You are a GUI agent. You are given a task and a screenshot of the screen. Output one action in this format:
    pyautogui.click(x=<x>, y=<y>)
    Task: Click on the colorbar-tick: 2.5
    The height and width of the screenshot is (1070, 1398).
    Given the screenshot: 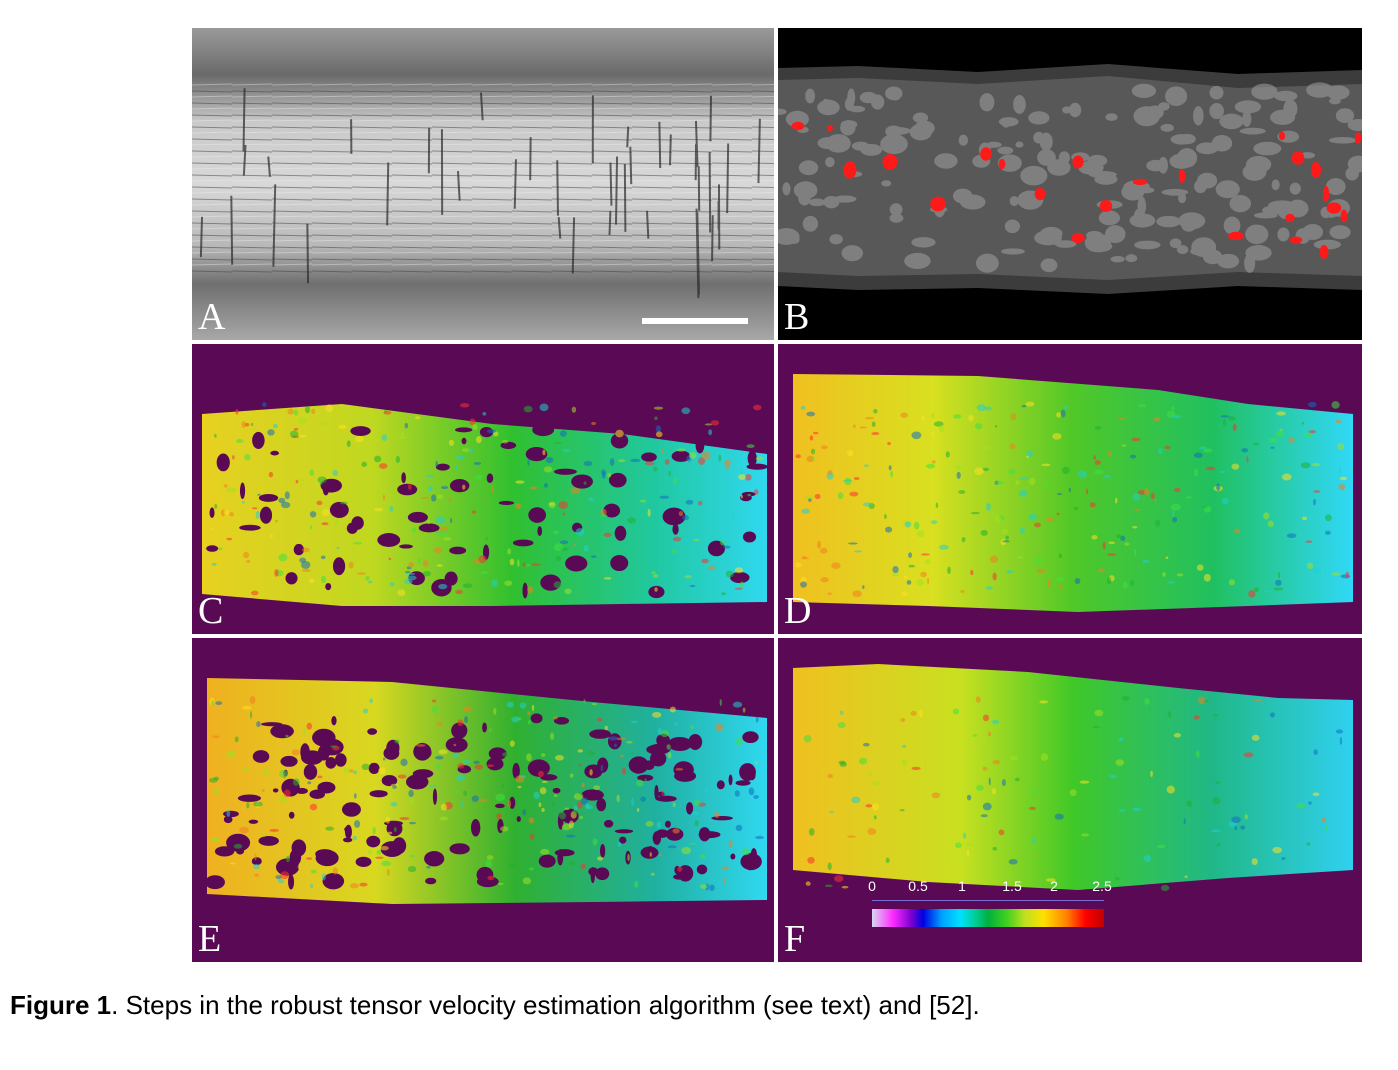 What is the action you would take?
    pyautogui.click(x=1102, y=886)
    